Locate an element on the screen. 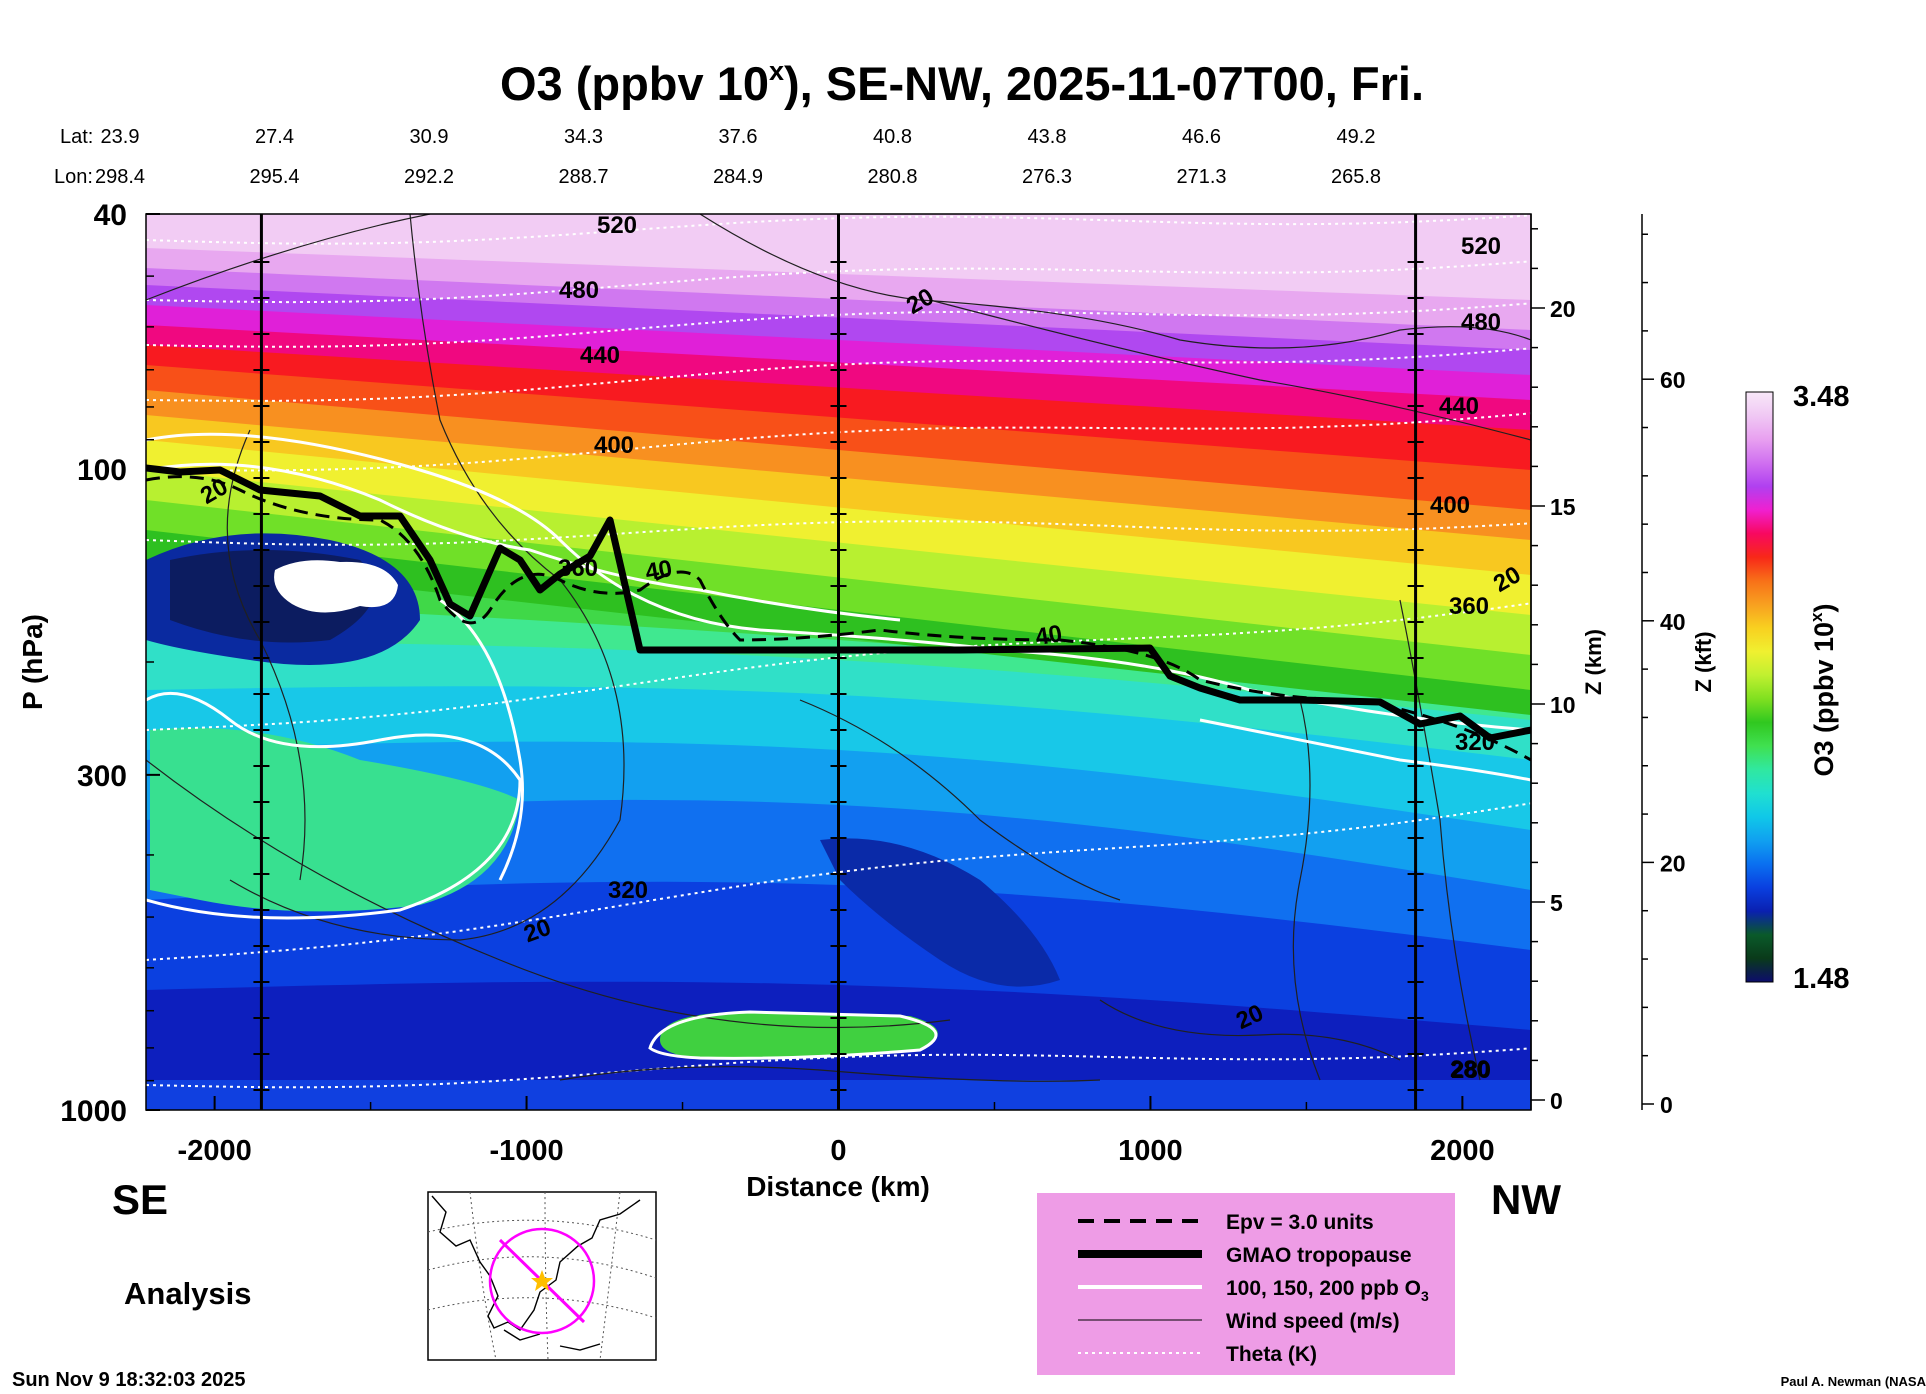 This screenshot has width=1926, height=1394. lat-label: Lat: is located at coordinates (76, 137).